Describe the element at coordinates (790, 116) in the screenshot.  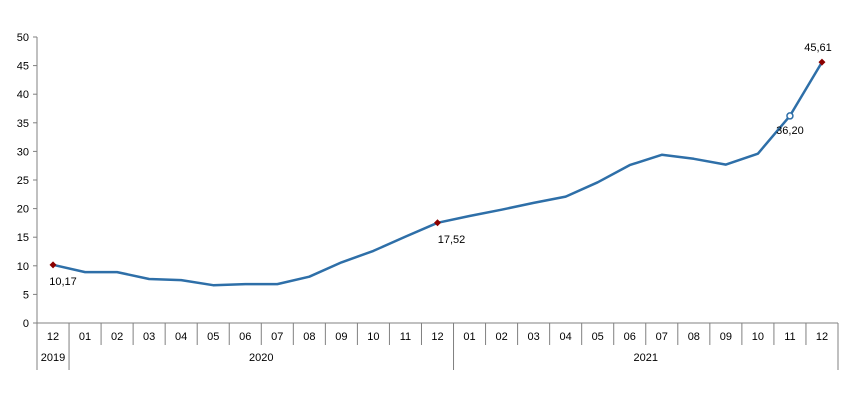
I see `data-point-circle-marker` at that location.